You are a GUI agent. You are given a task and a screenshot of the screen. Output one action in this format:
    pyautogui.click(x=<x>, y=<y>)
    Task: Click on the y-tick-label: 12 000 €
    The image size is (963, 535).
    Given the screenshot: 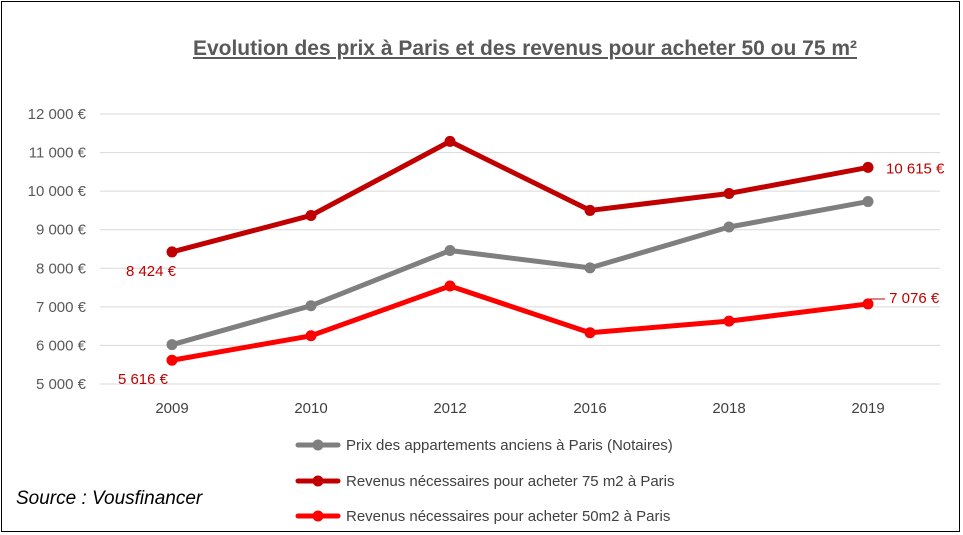 What is the action you would take?
    pyautogui.click(x=57, y=114)
    